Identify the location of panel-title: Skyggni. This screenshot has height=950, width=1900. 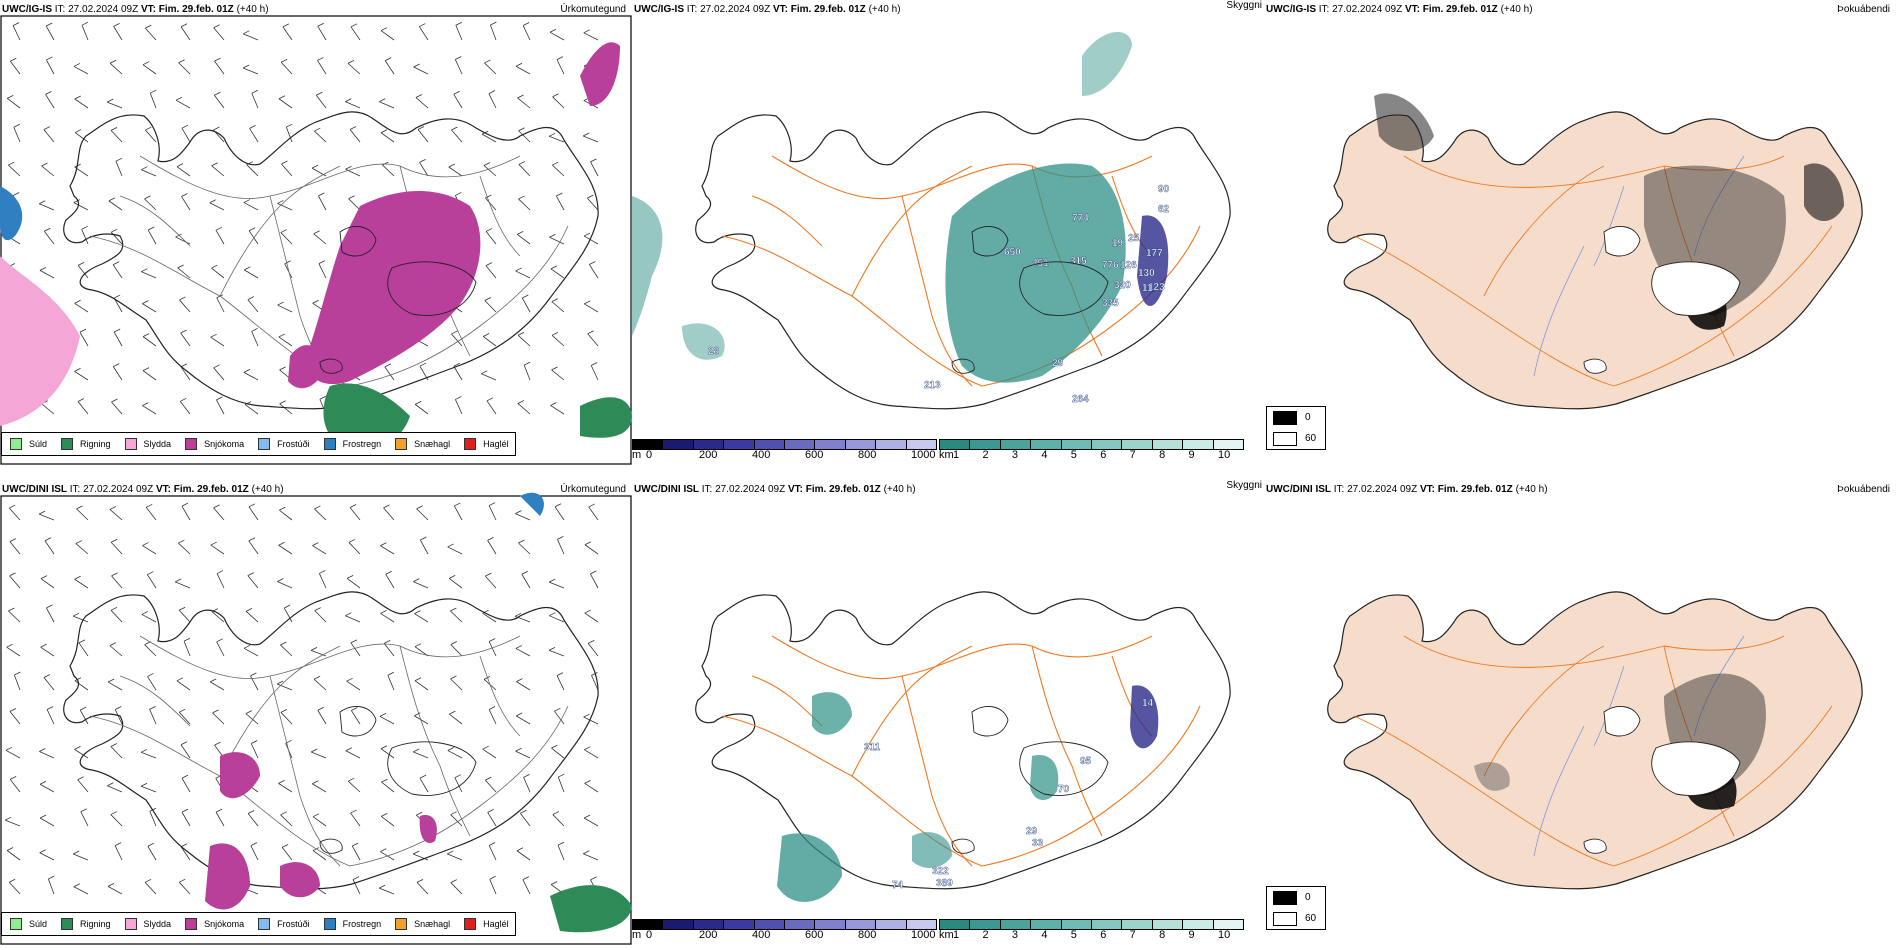
(1244, 5).